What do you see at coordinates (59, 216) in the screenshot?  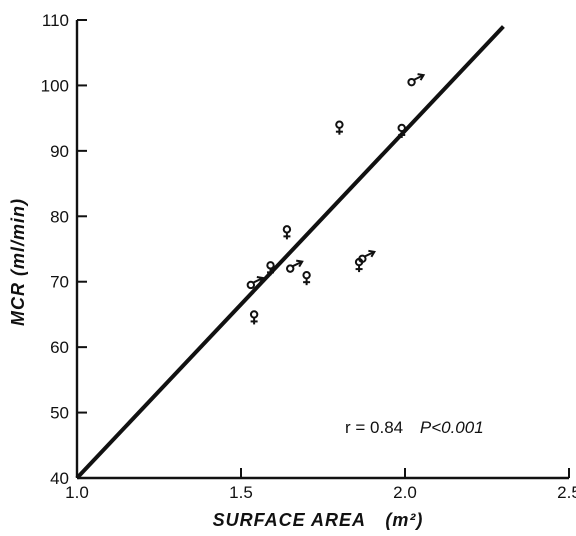 I see `y-tick-label: 80` at bounding box center [59, 216].